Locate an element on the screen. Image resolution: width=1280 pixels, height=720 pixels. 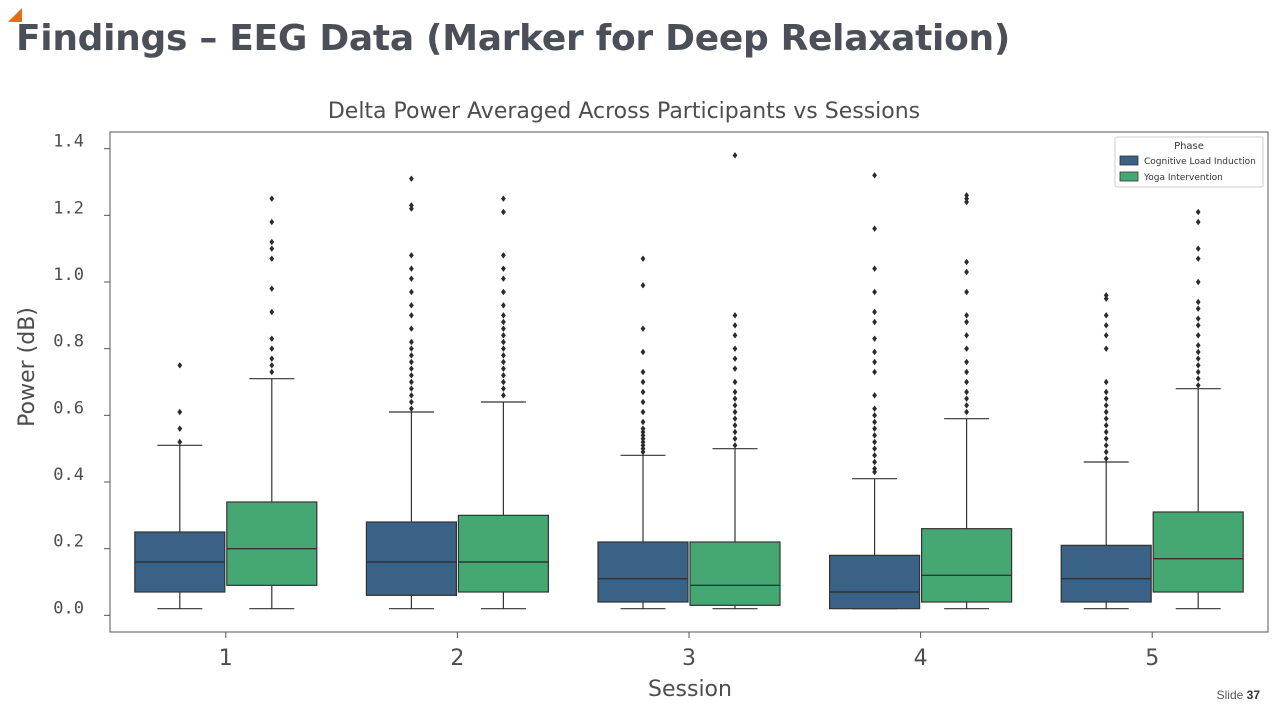
y-tick-label: 1.2 is located at coordinates (68, 208).